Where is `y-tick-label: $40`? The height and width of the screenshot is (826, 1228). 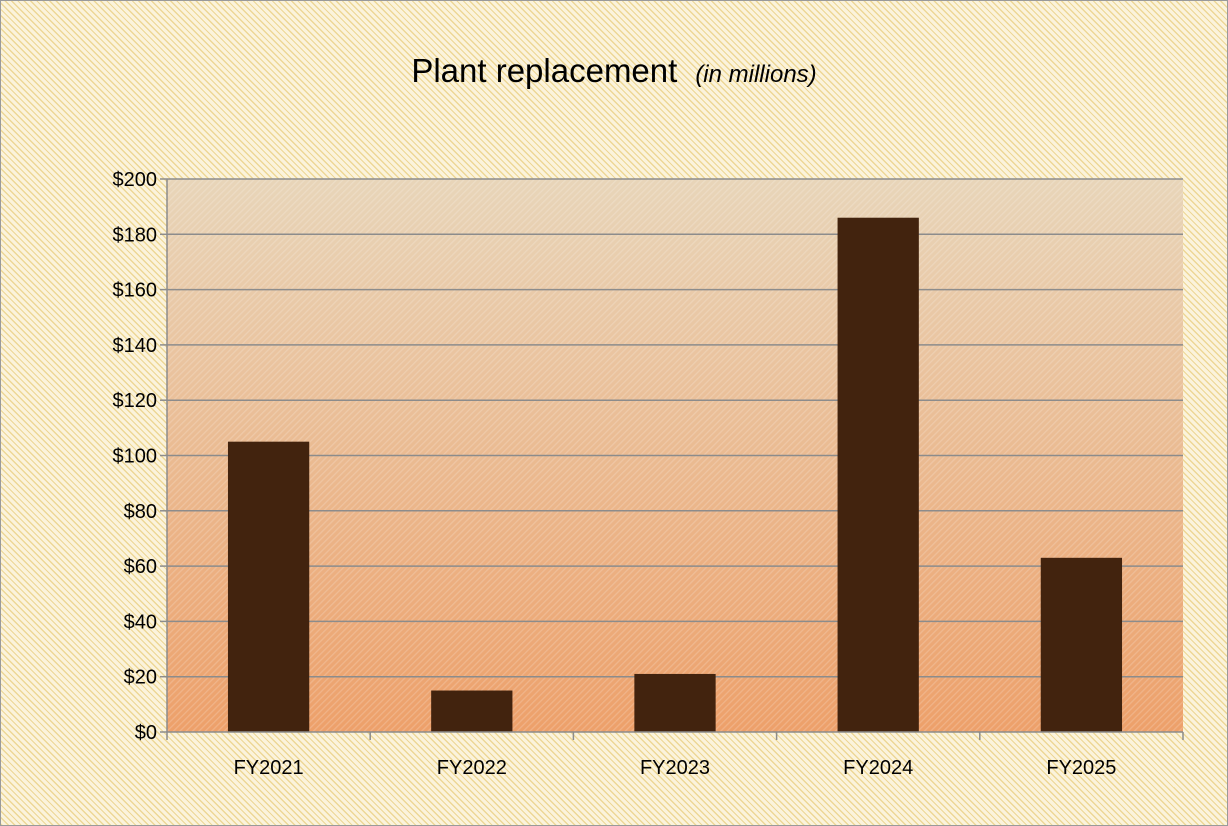
y-tick-label: $40 is located at coordinates (140, 622).